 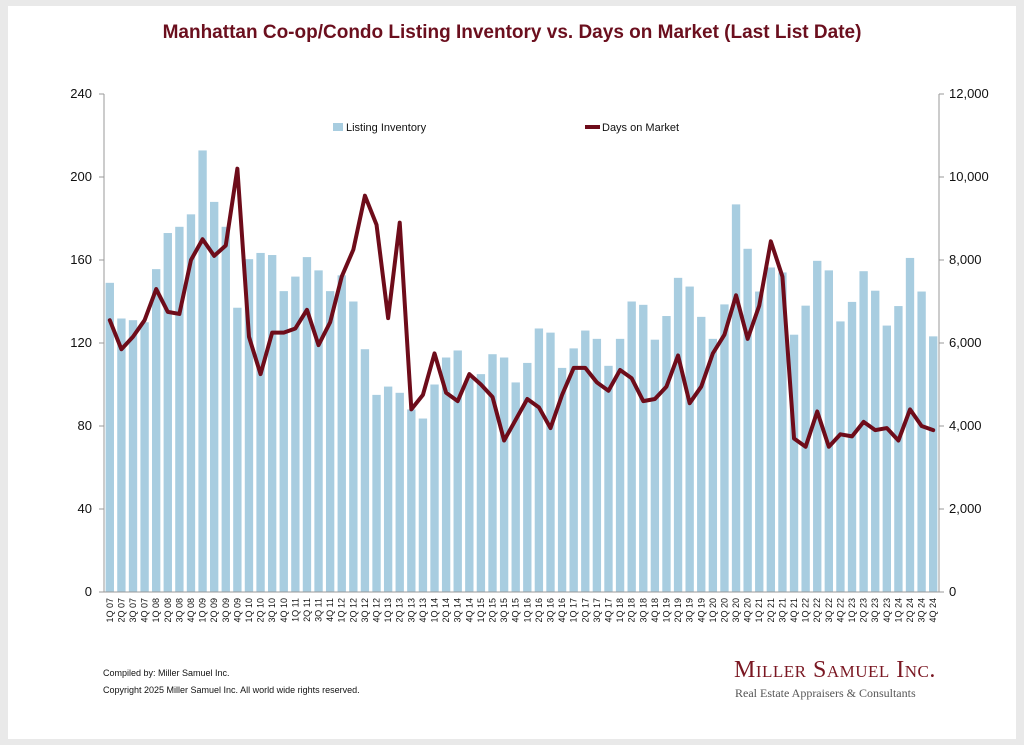 I want to click on x-tick-label: 3Q 18, so click(x=643, y=610).